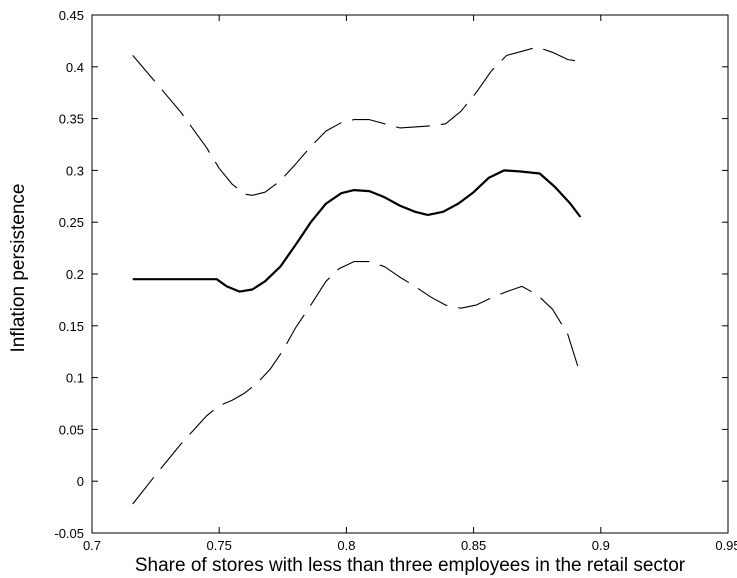 The image size is (737, 578). I want to click on y-axis-label: Inflation persistence, so click(18, 268).